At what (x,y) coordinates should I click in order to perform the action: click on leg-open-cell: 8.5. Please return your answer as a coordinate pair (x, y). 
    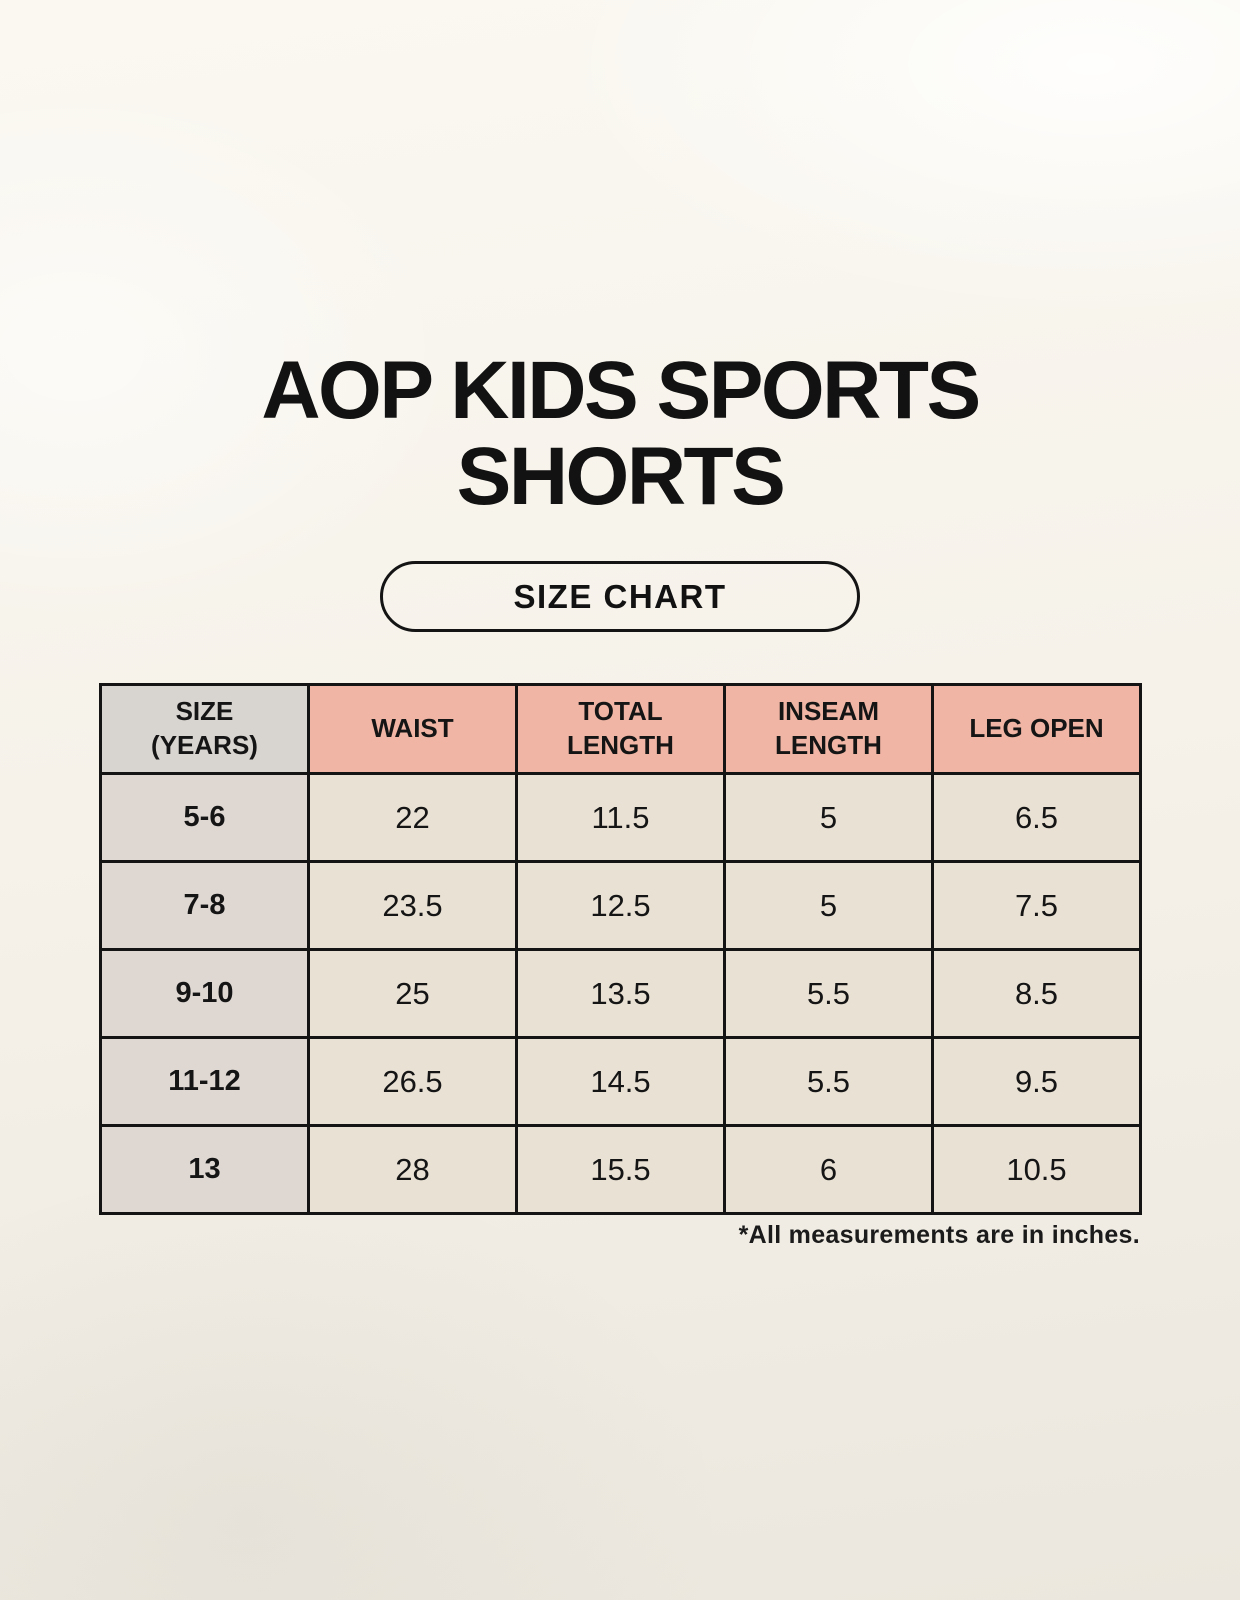
    Looking at the image, I should click on (1036, 993).